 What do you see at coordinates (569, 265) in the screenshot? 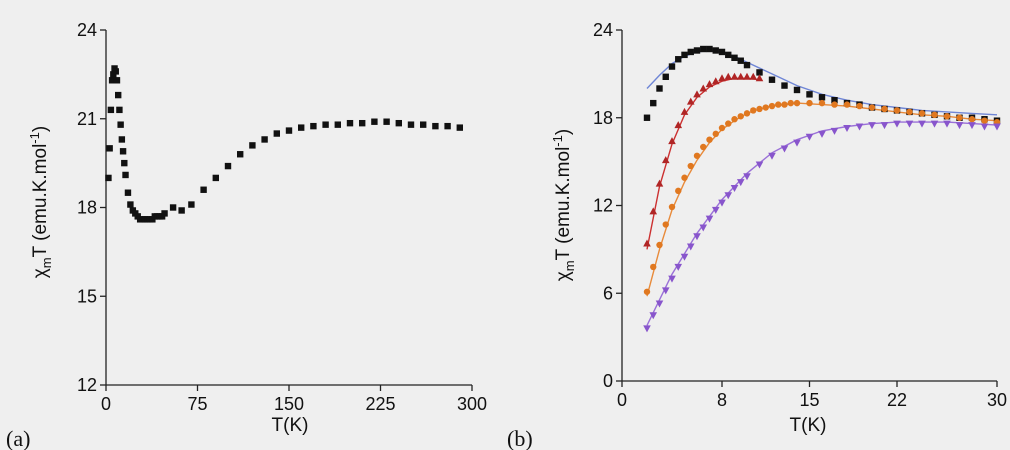
I see `panel-b-y-label-sub: m` at bounding box center [569, 265].